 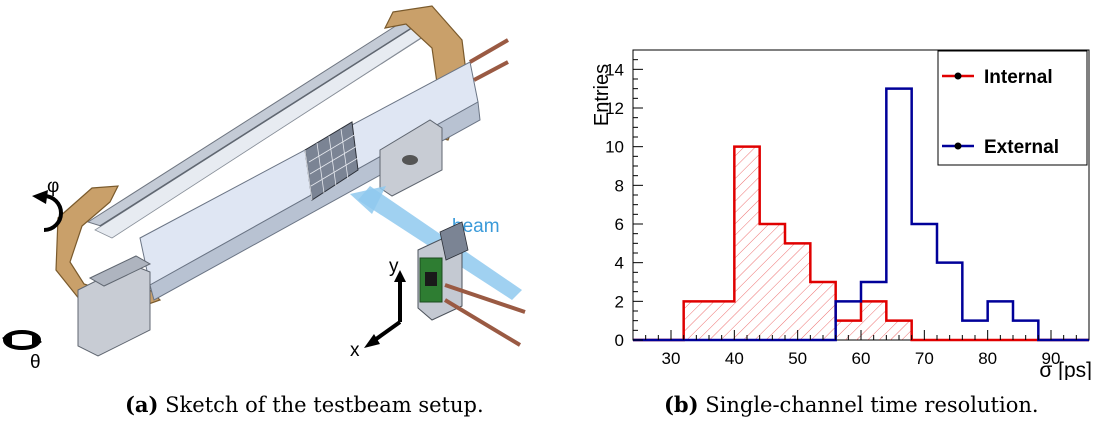 I want to click on caption-b-text: Single-channel time resolution., so click(x=872, y=405).